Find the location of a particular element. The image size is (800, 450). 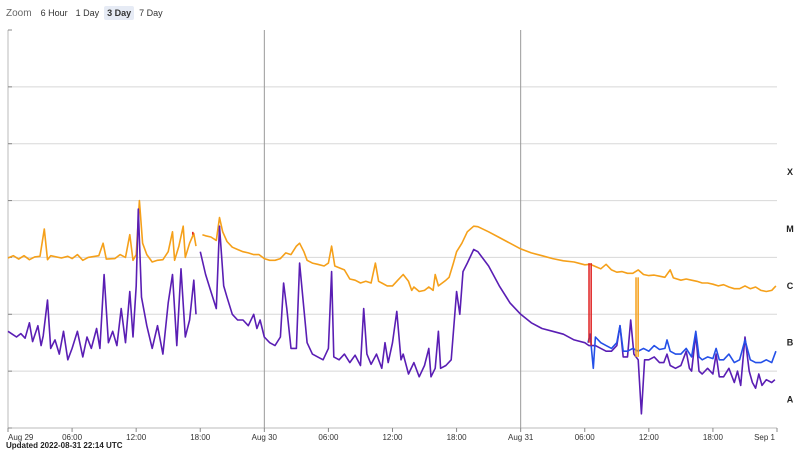

zoom-label: Zoom is located at coordinates (19, 13).